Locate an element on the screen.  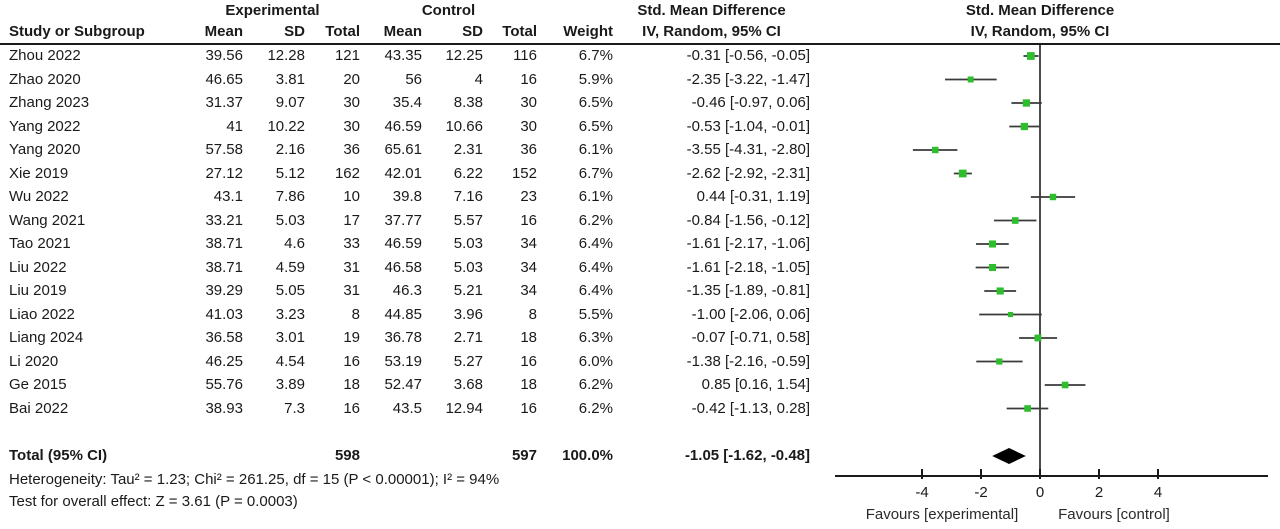
pooled-diamond is located at coordinates (1009, 456).